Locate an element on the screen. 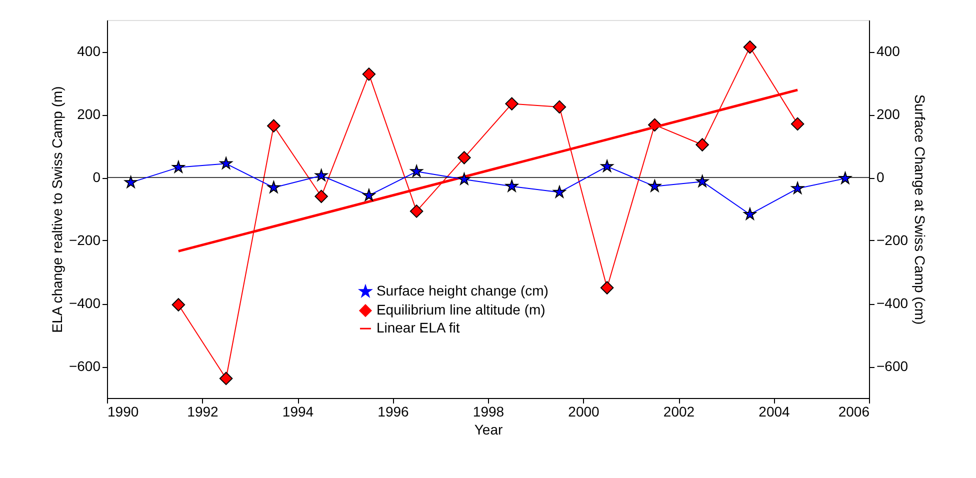 The width and height of the screenshot is (976, 478). y-axis-title: ELA change realtive to Swiss Camp (m) is located at coordinates (56, 209).